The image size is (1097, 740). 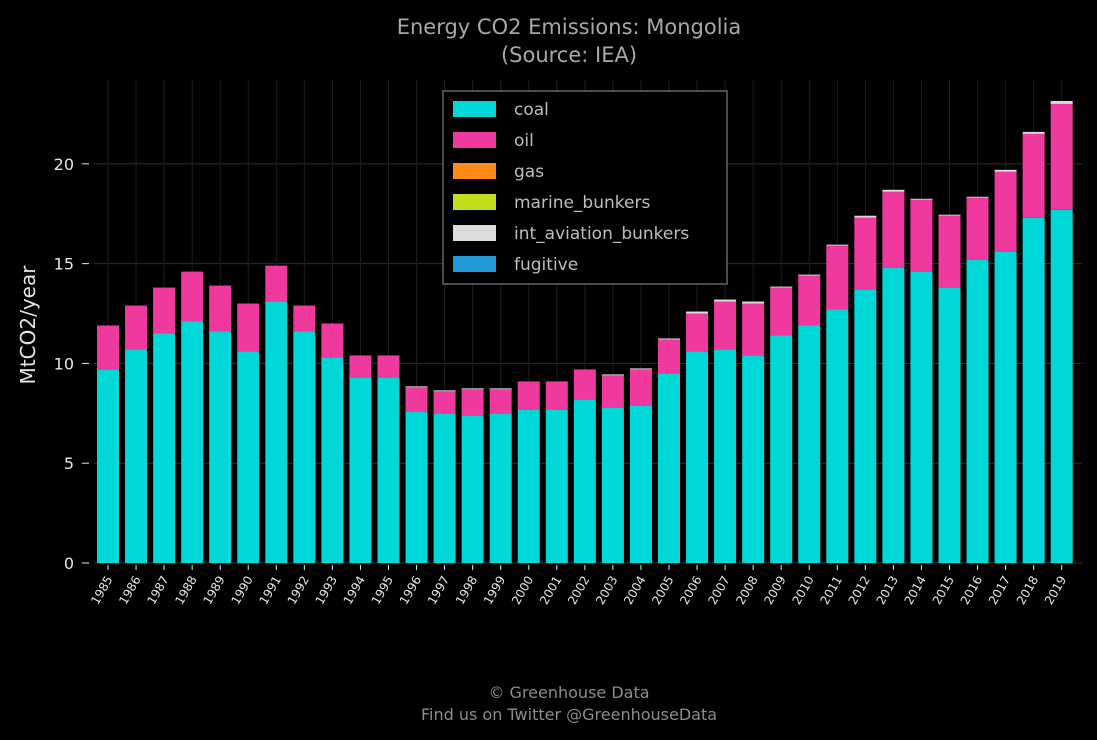 I want to click on bar-oil-1992, so click(x=304, y=318).